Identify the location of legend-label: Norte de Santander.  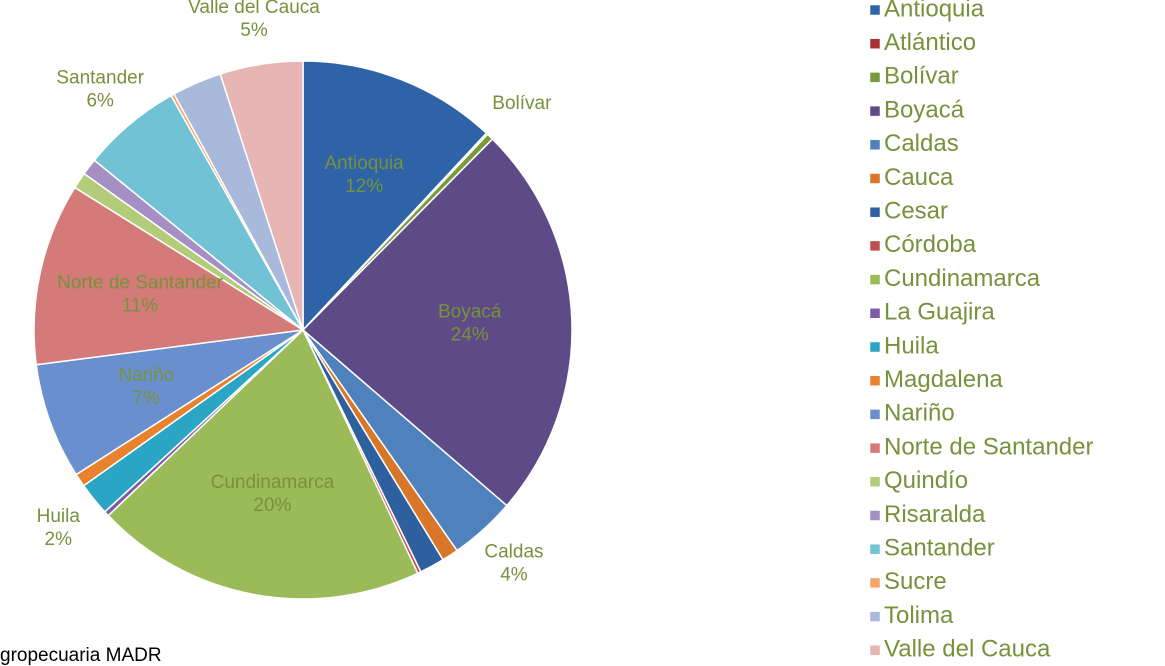
(988, 446).